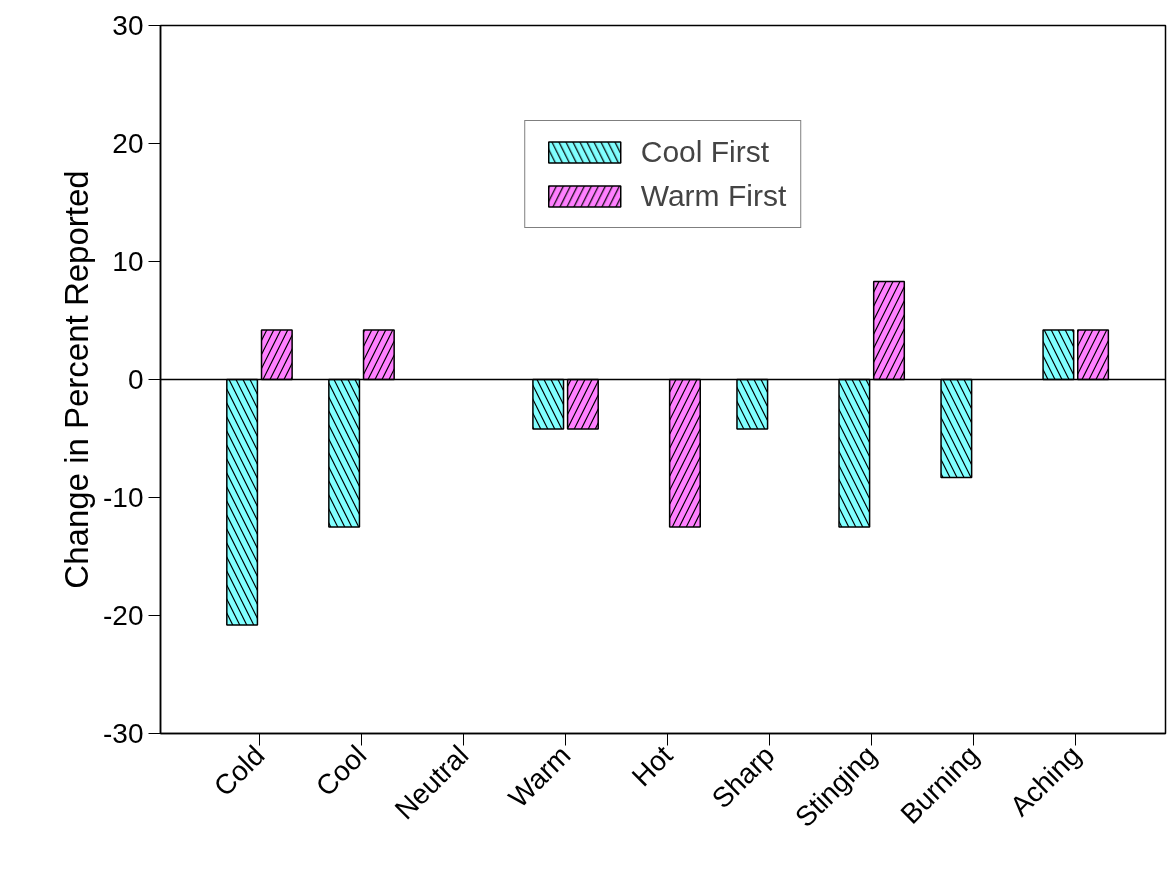 This screenshot has height=871, width=1167. Describe the element at coordinates (135, 379) in the screenshot. I see `y-tick-label: 0` at that location.